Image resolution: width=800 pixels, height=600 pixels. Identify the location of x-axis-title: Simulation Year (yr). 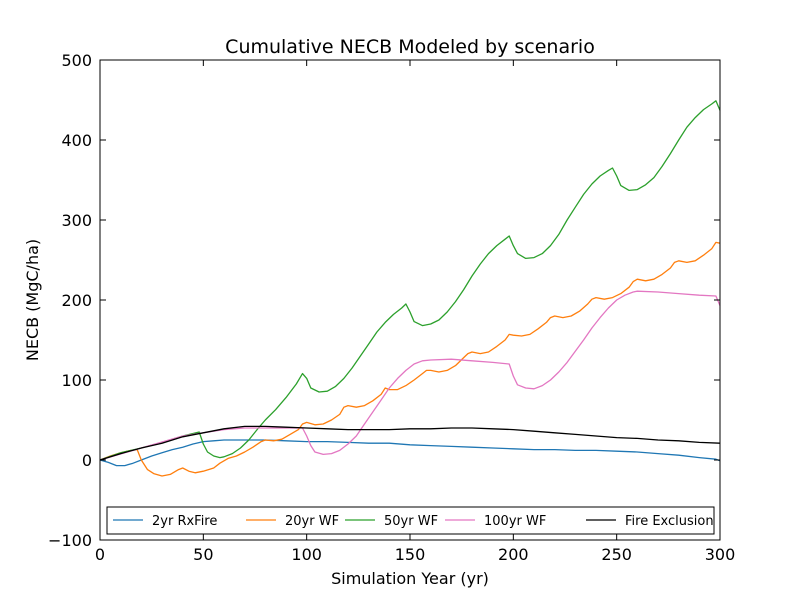
(410, 578).